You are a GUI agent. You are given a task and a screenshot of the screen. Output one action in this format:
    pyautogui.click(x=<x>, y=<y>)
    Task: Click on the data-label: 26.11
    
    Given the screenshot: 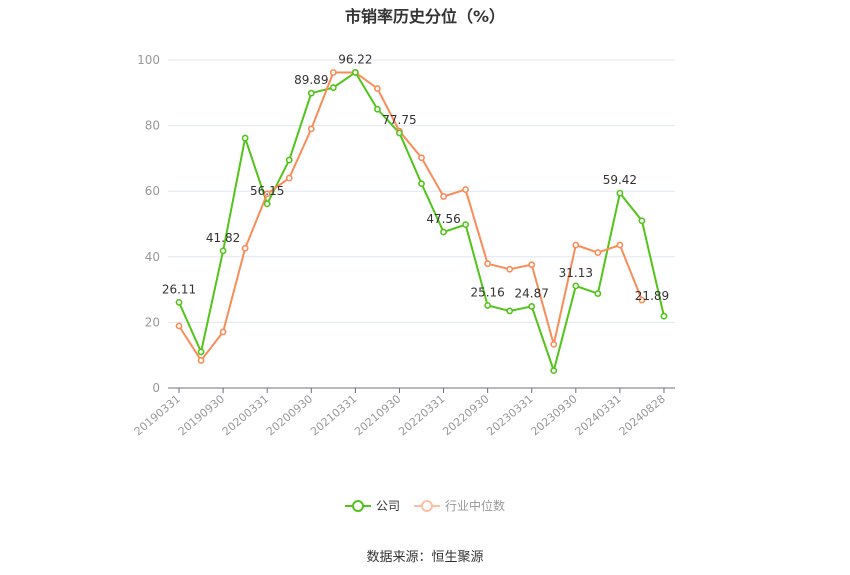 What is the action you would take?
    pyautogui.click(x=179, y=289)
    